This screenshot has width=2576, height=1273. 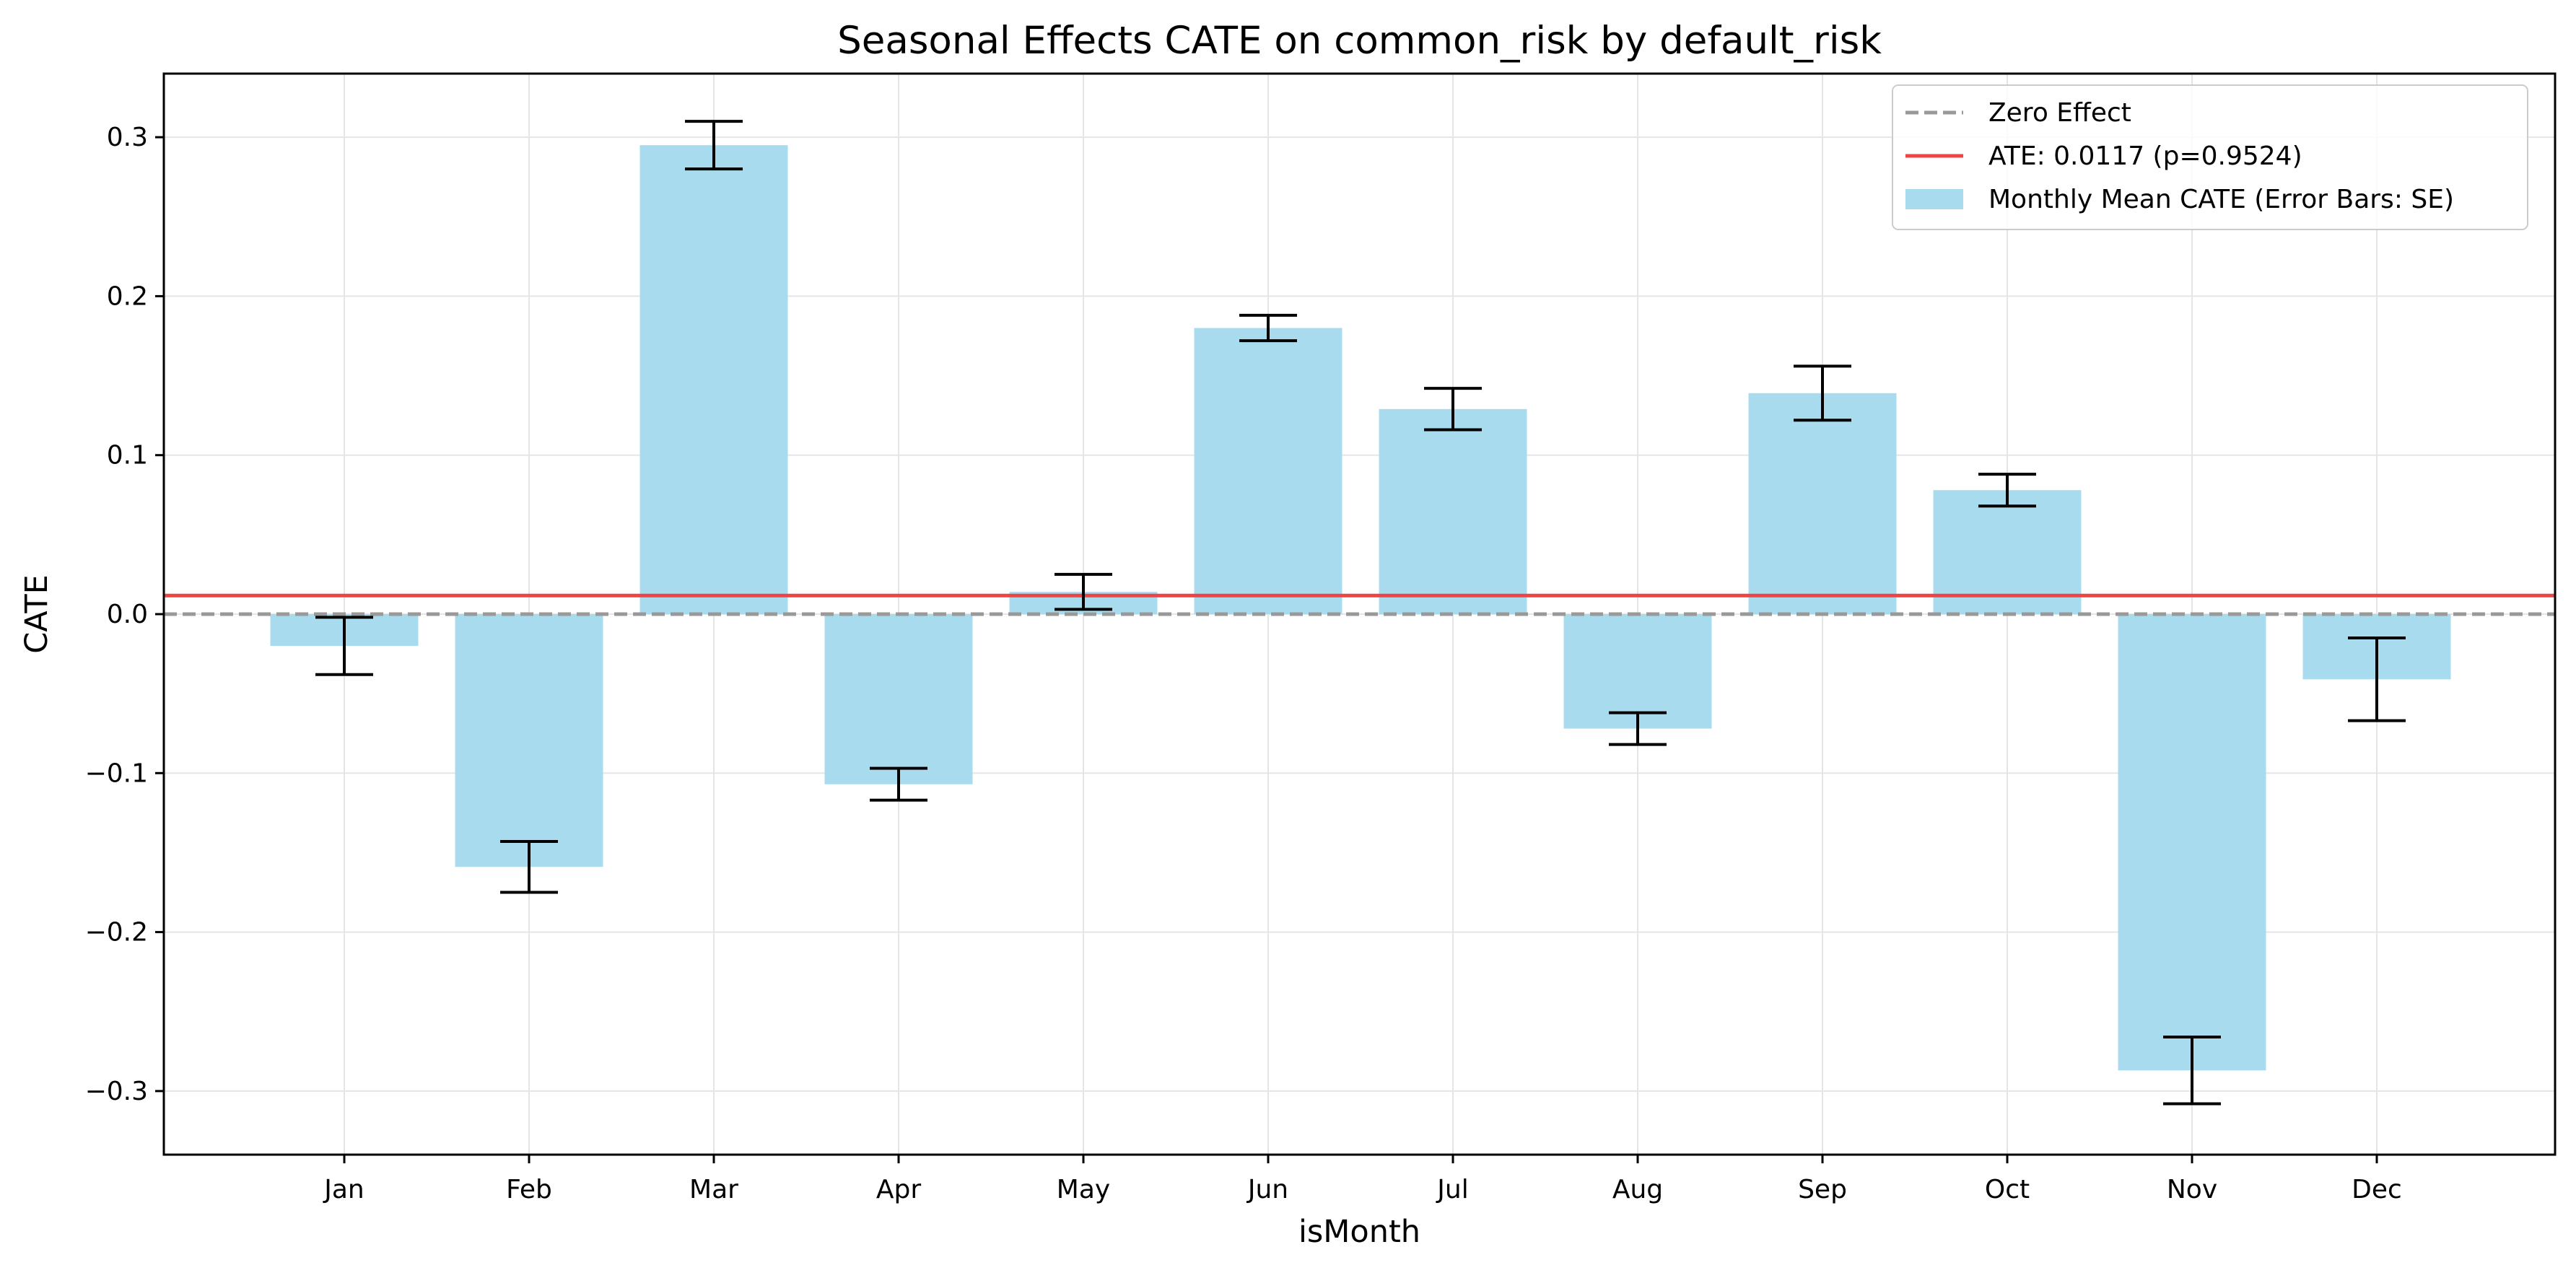 I want to click on x-tick-label: Nov, so click(x=2192, y=1189).